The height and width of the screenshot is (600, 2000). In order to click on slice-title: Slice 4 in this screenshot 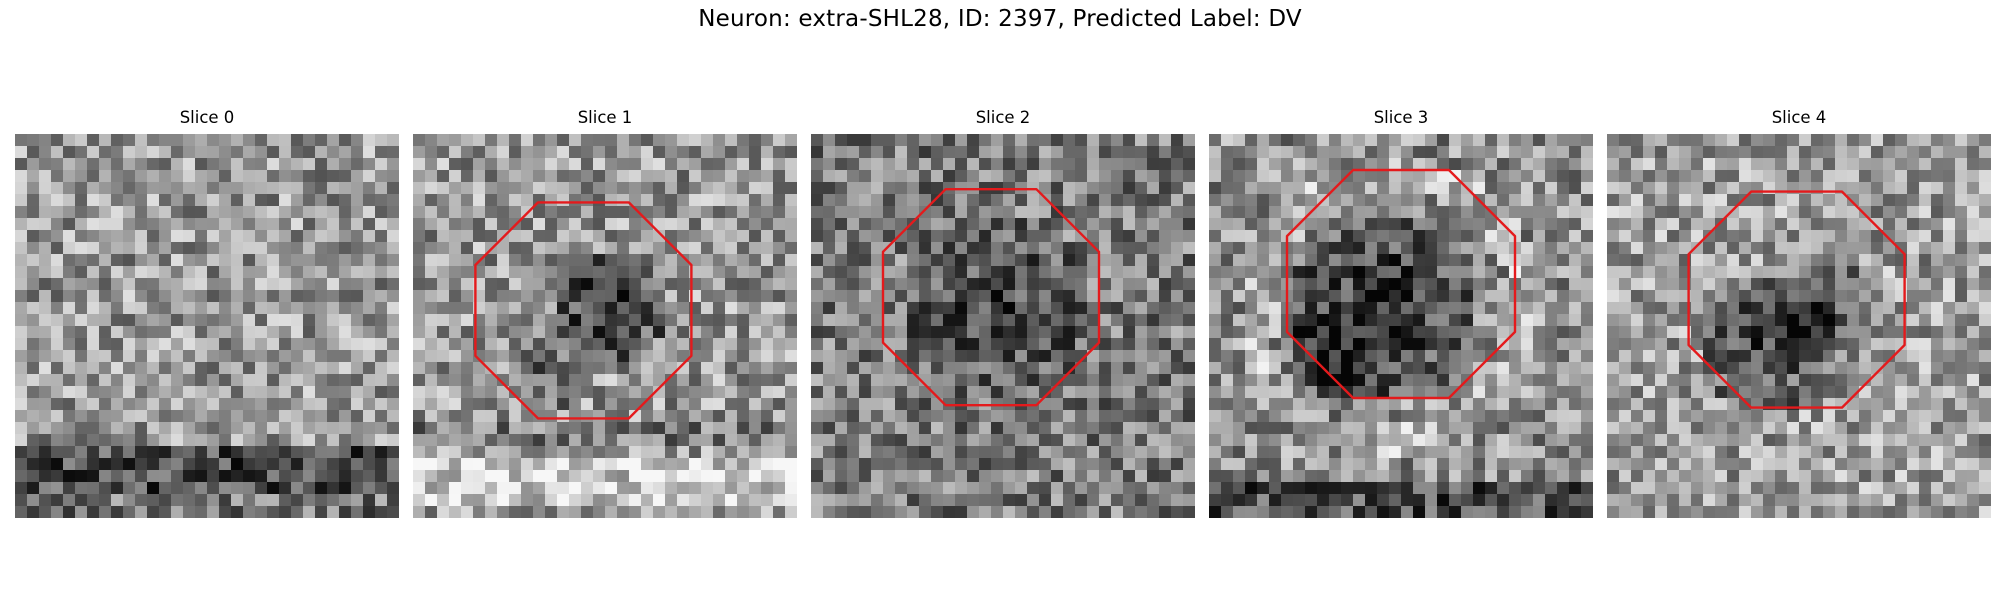, I will do `click(1799, 117)`.